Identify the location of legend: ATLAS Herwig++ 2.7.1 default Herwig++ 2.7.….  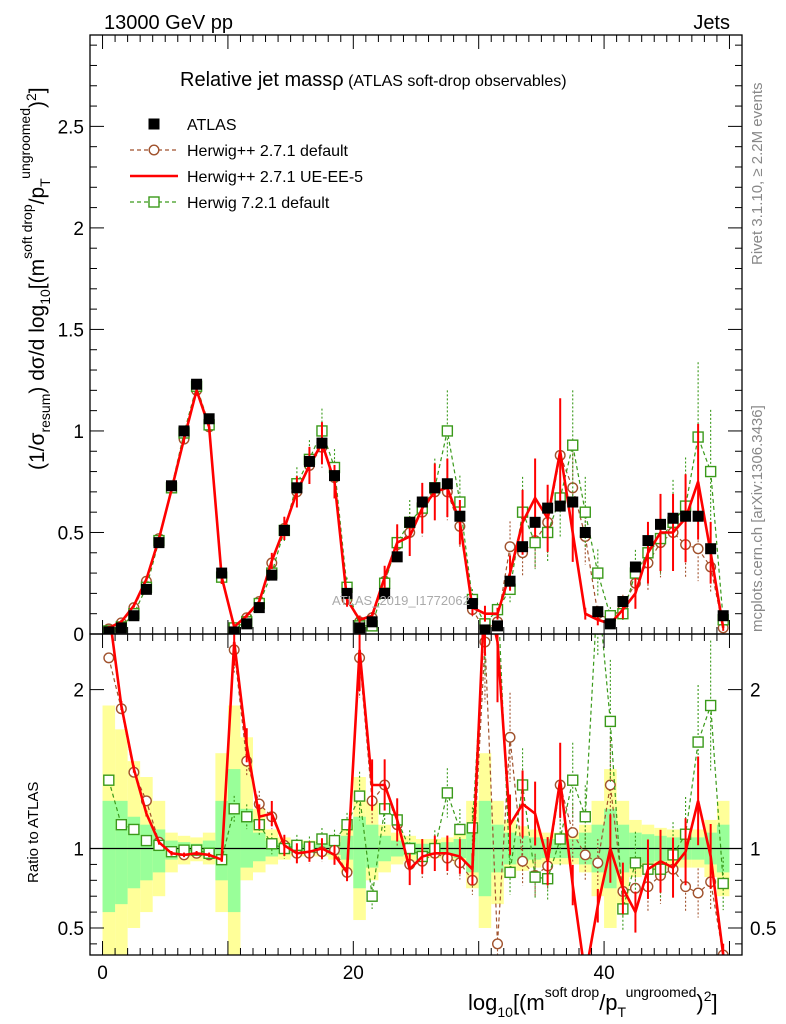
(246, 164).